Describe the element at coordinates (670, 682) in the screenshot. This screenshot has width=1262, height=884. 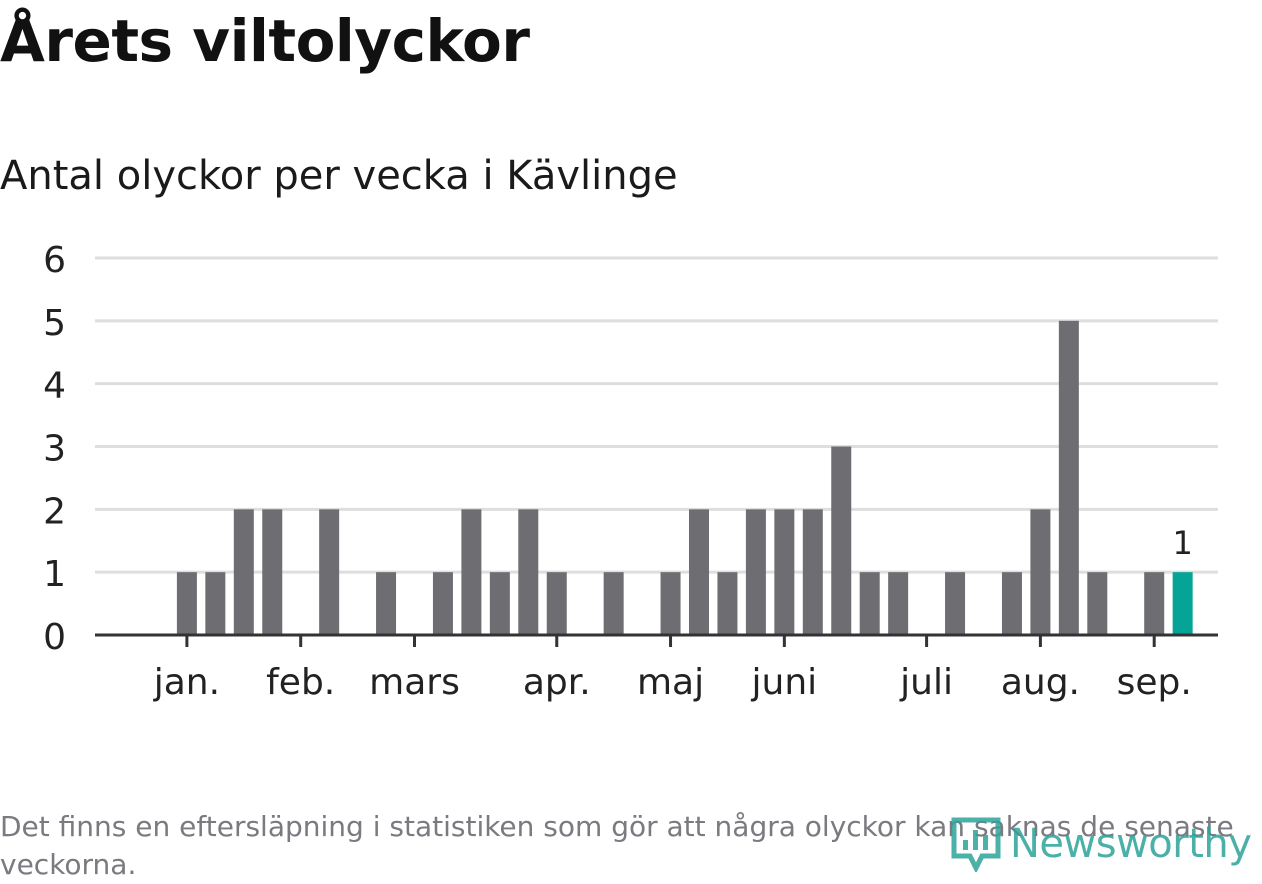
I see `x-tick-label: maj` at that location.